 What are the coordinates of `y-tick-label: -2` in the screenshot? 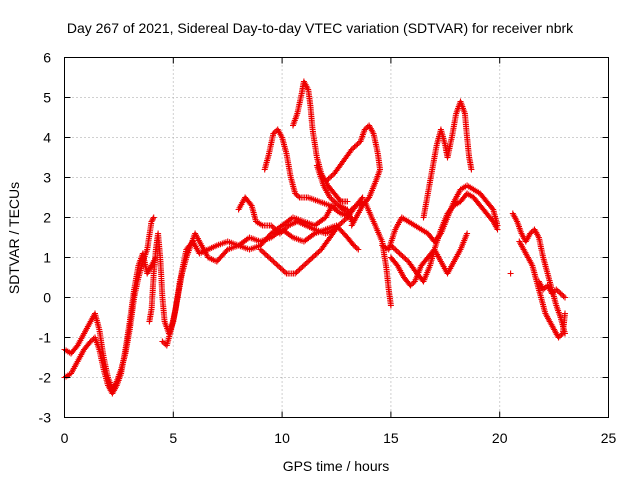 It's located at (45, 378).